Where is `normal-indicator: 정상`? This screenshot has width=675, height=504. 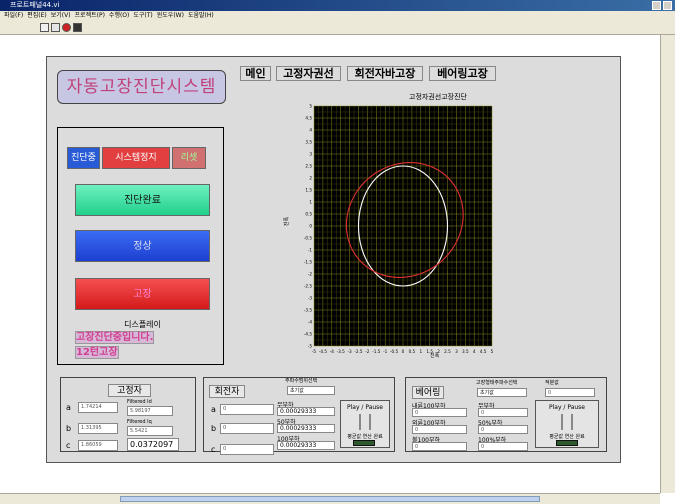
normal-indicator: 정상 is located at coordinates (142, 246).